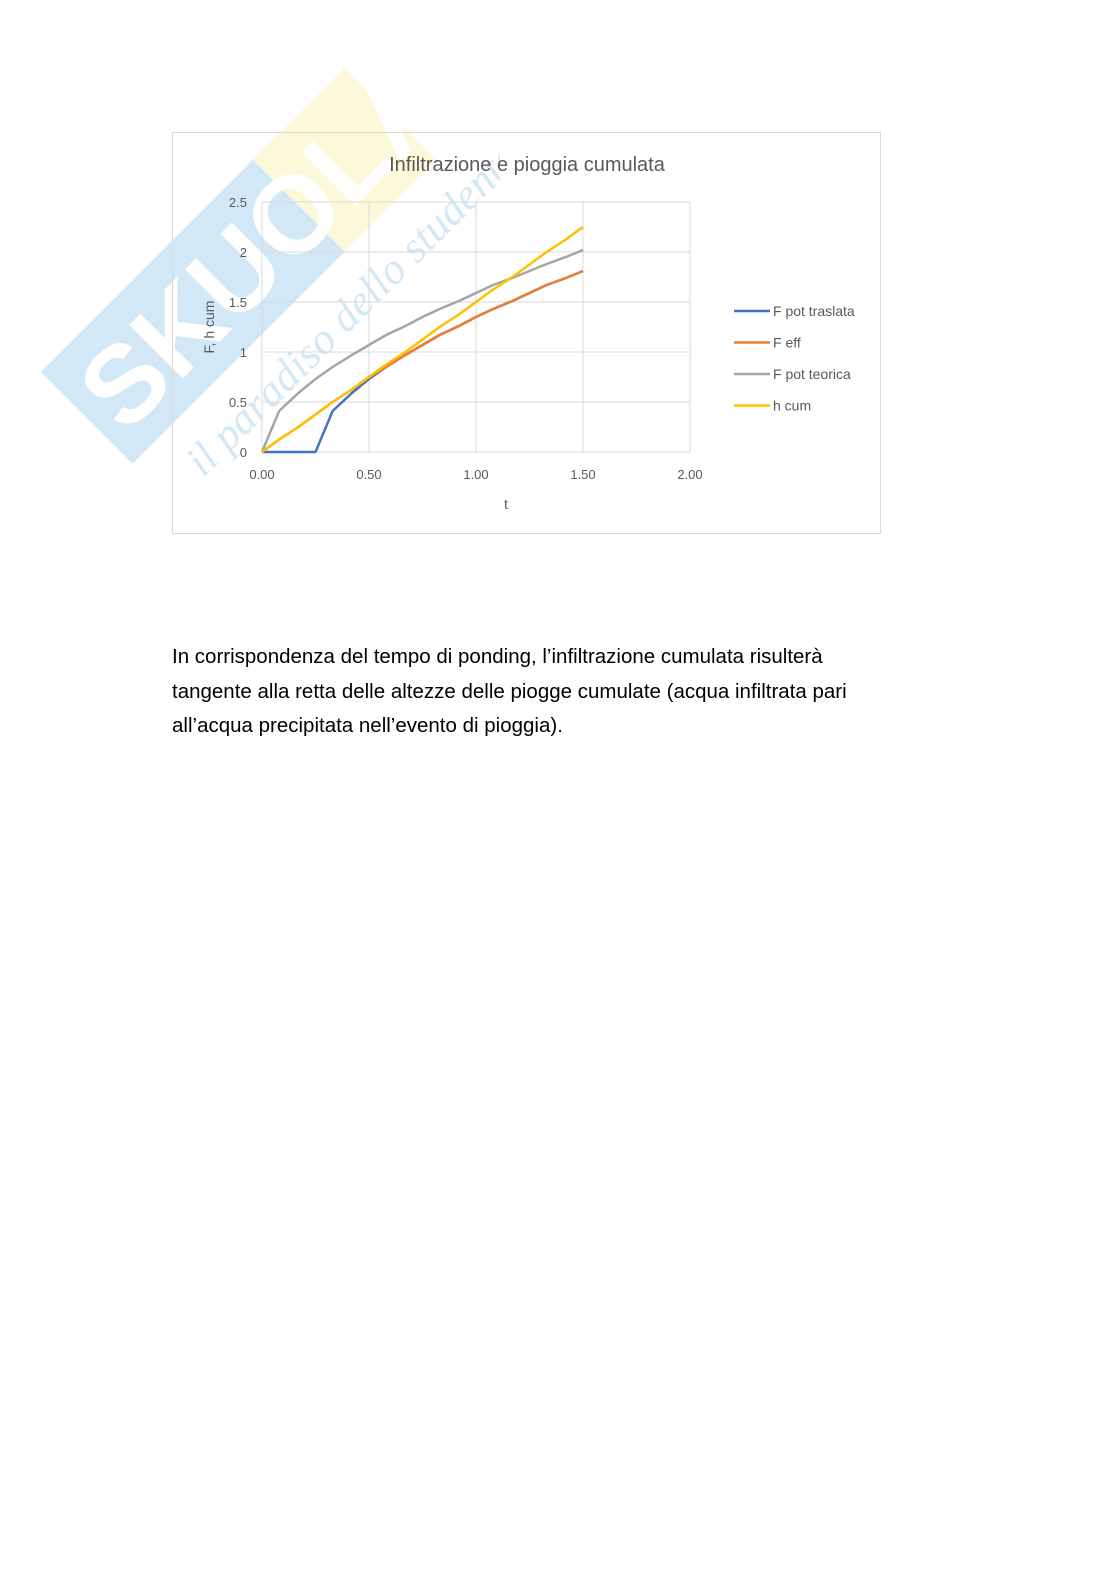 Image resolution: width=1116 pixels, height=1579 pixels. I want to click on y-tick-label: 0.5, so click(238, 402).